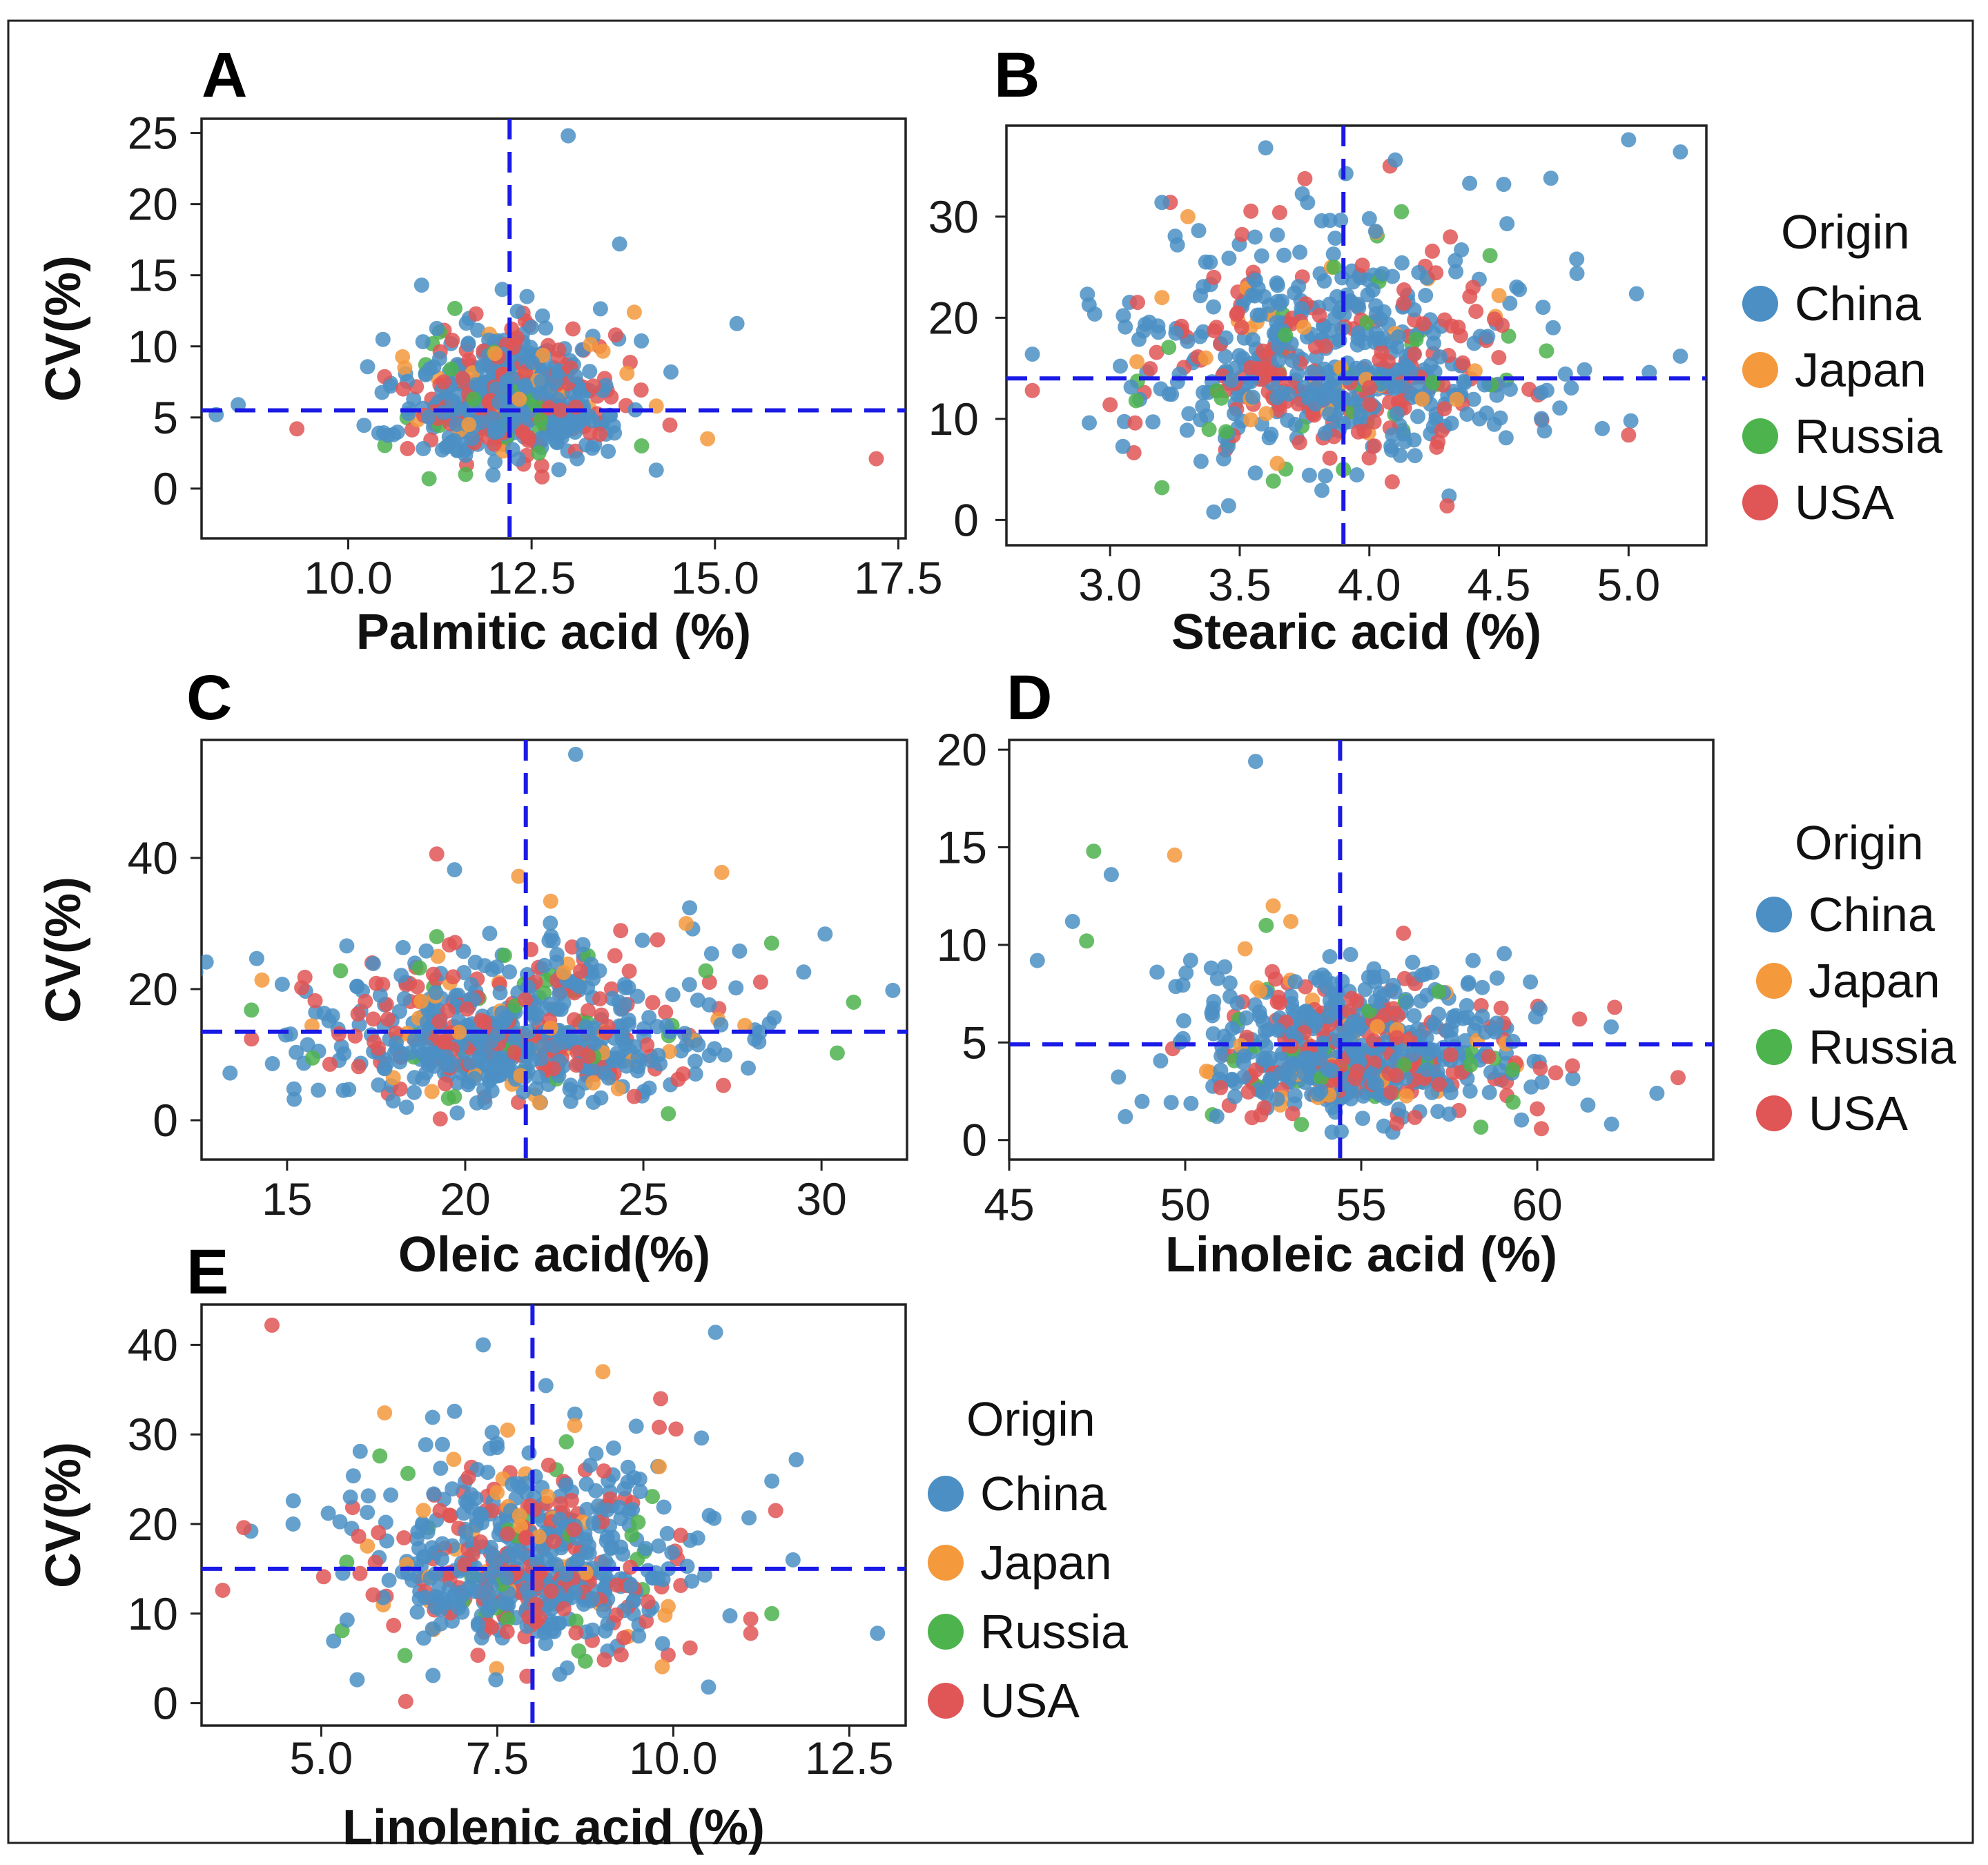  What do you see at coordinates (1868, 436) in the screenshot?
I see `legend-label-russia: Russia` at bounding box center [1868, 436].